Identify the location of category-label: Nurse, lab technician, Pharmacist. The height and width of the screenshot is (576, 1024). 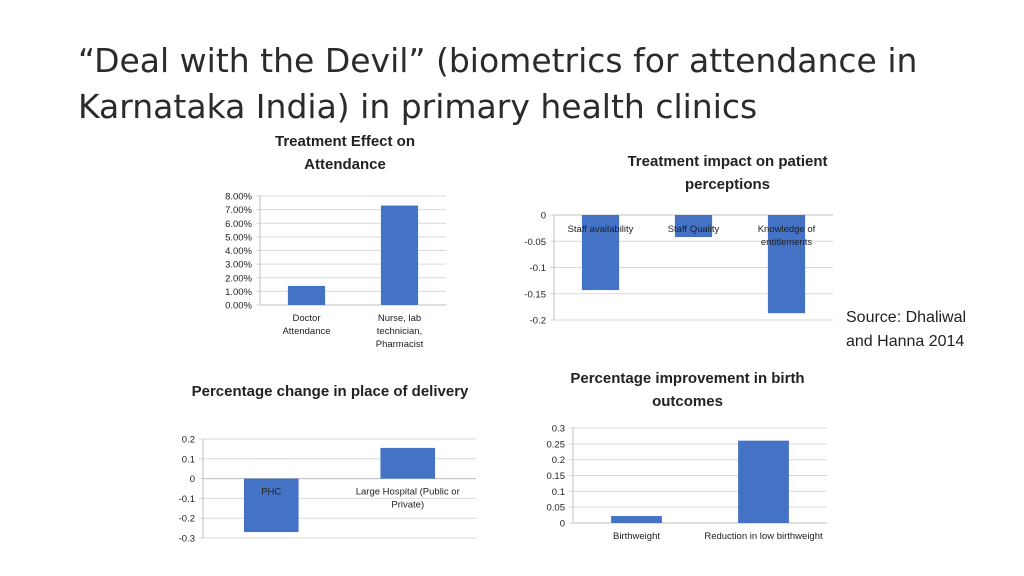
(400, 331).